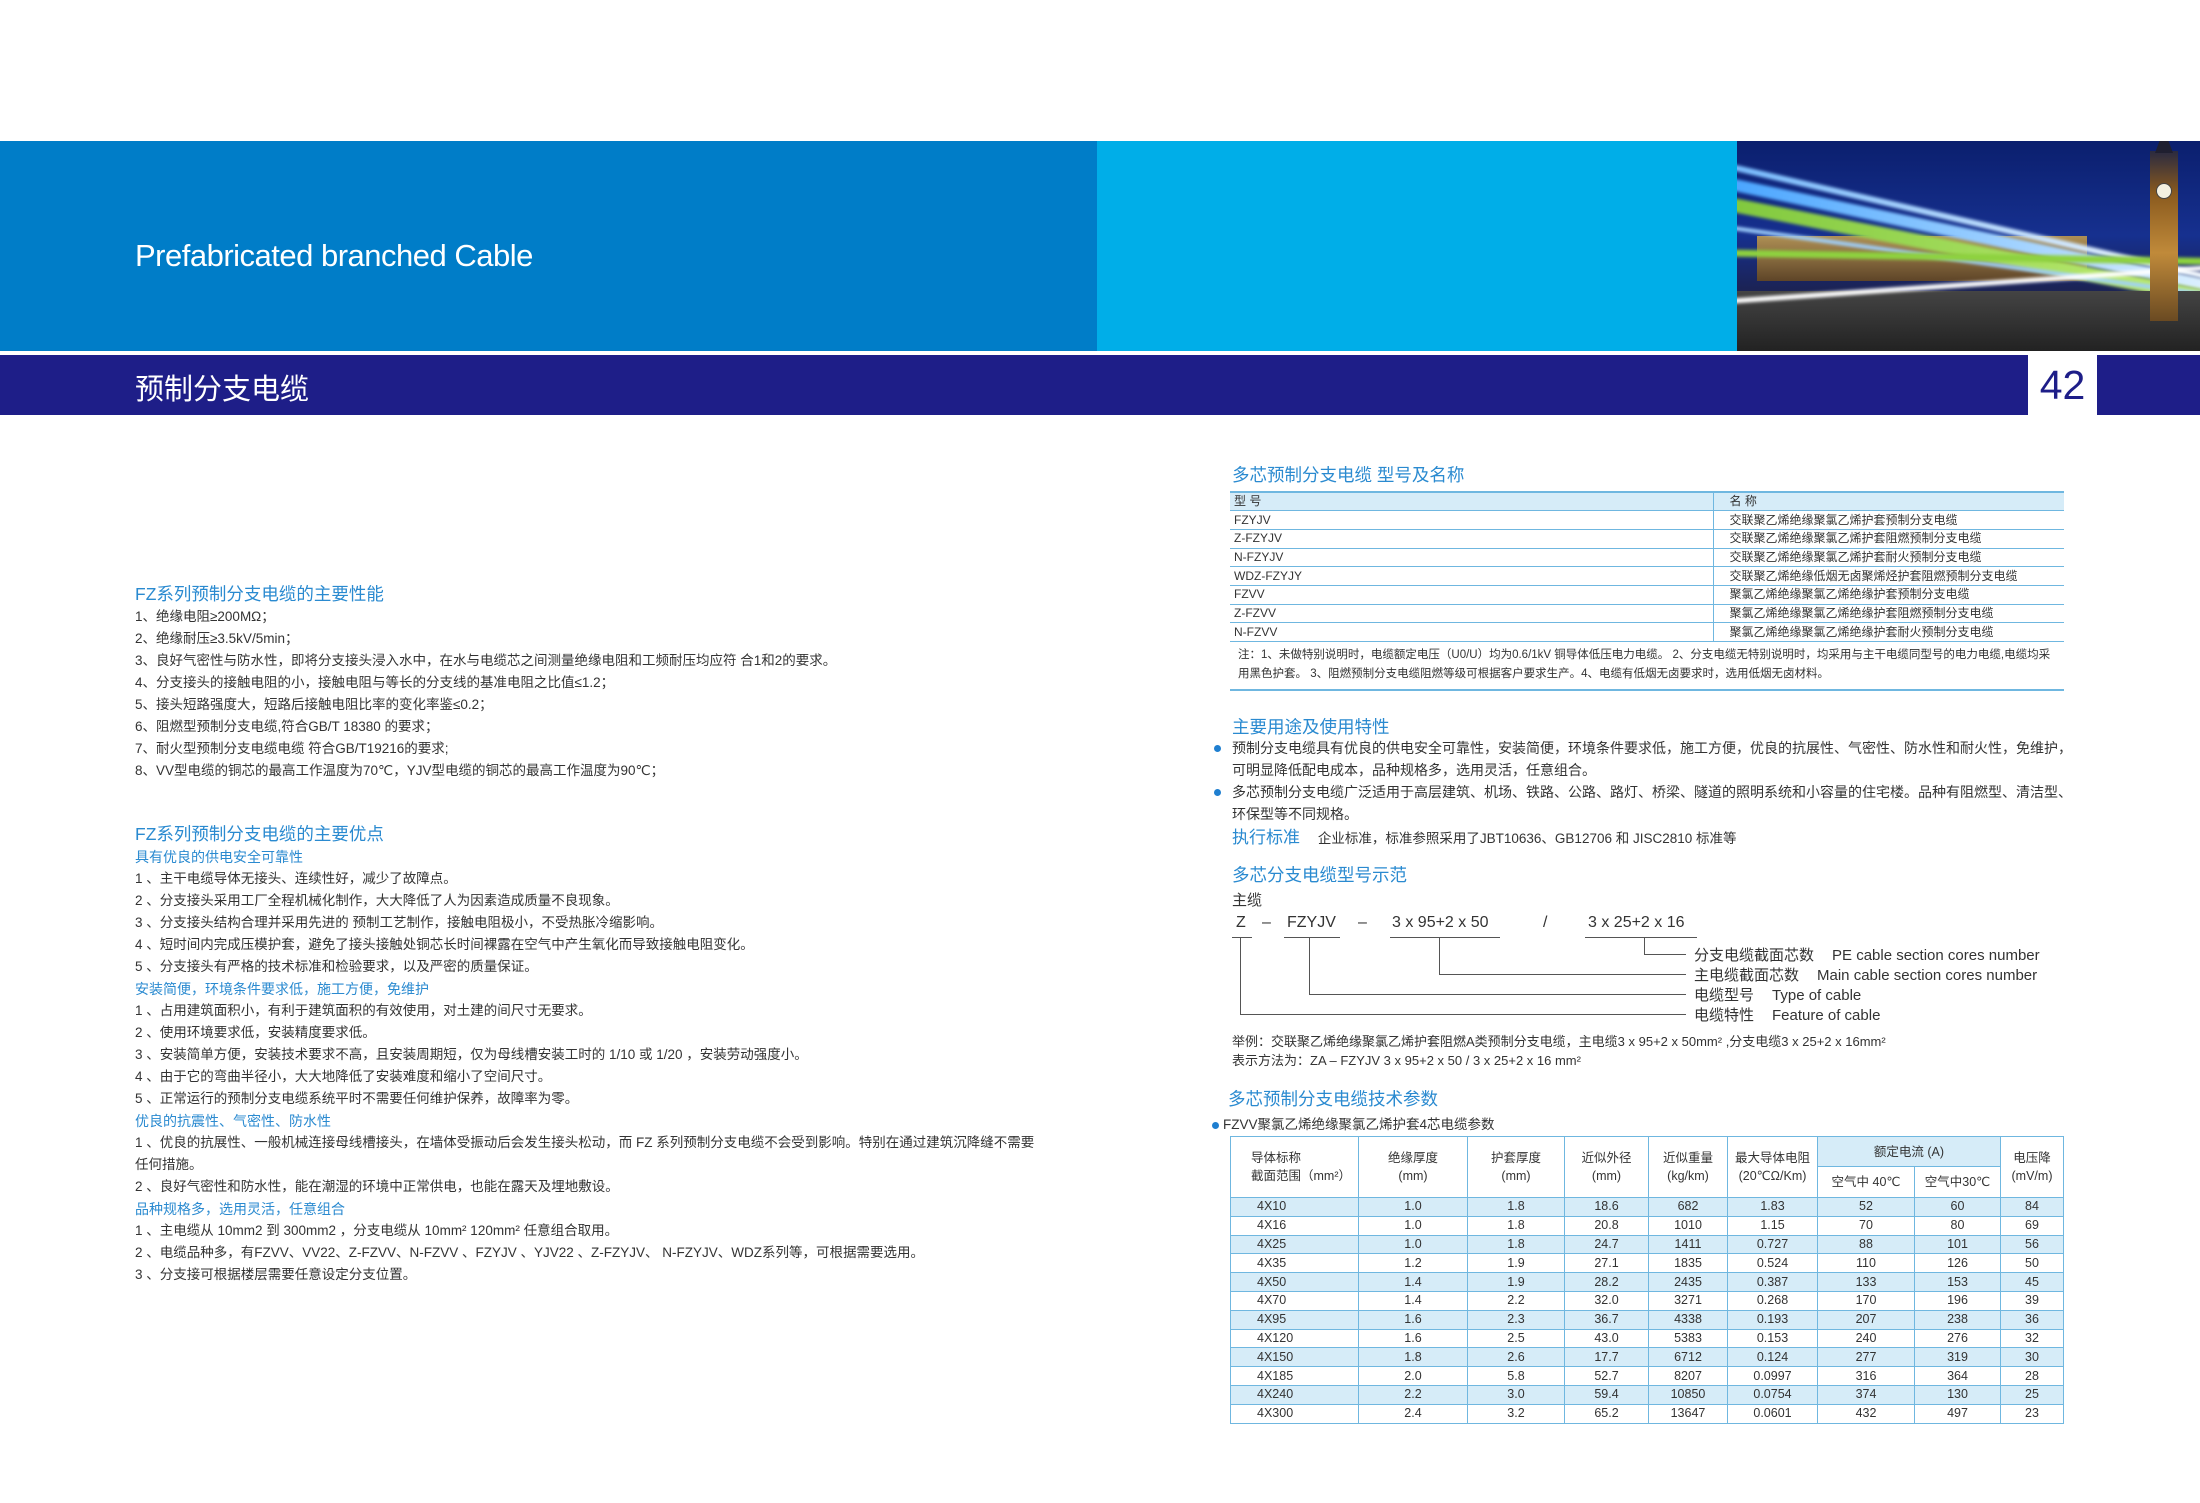  Describe the element at coordinates (357, 1098) in the screenshot. I see `advantage-item: 5 、正常运行的预制分支电缆系统平时不需要任何维护保养，故障率为零。` at that location.